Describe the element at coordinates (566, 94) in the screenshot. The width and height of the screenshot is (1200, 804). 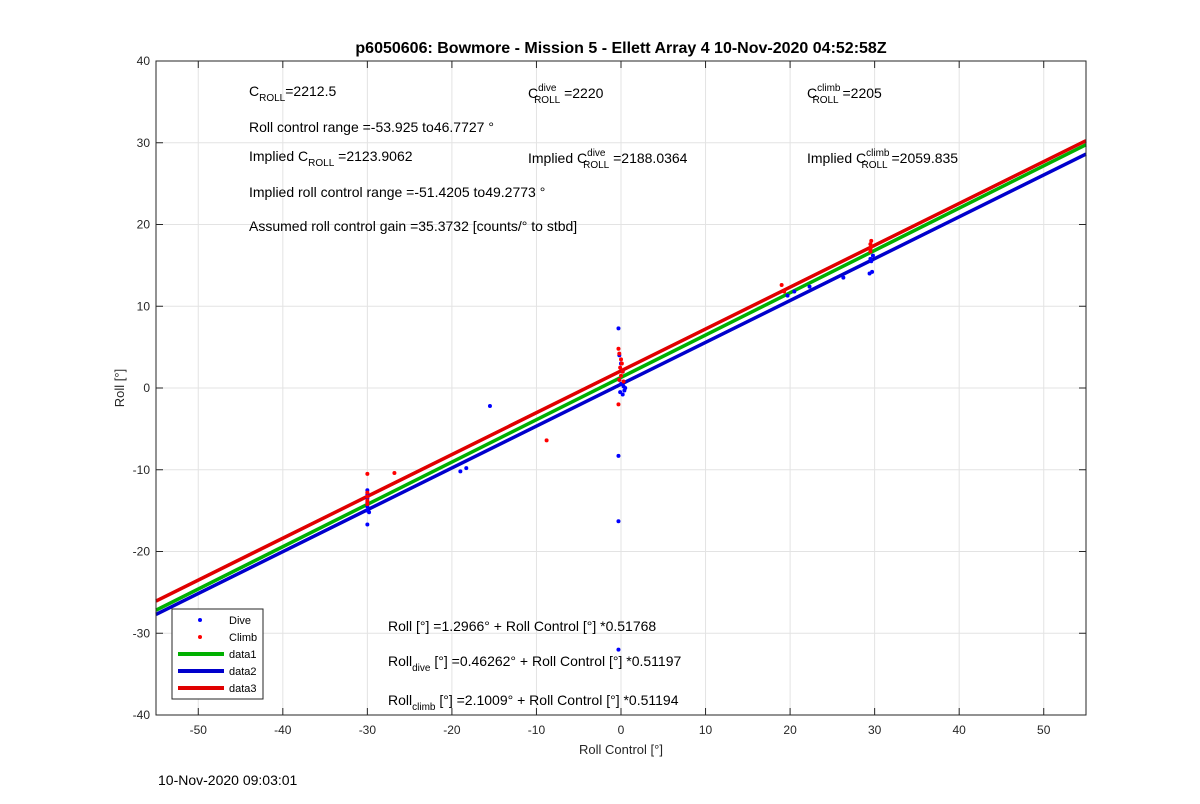
I see `c-roll-dive-label: Cdive ROLL =2220` at that location.